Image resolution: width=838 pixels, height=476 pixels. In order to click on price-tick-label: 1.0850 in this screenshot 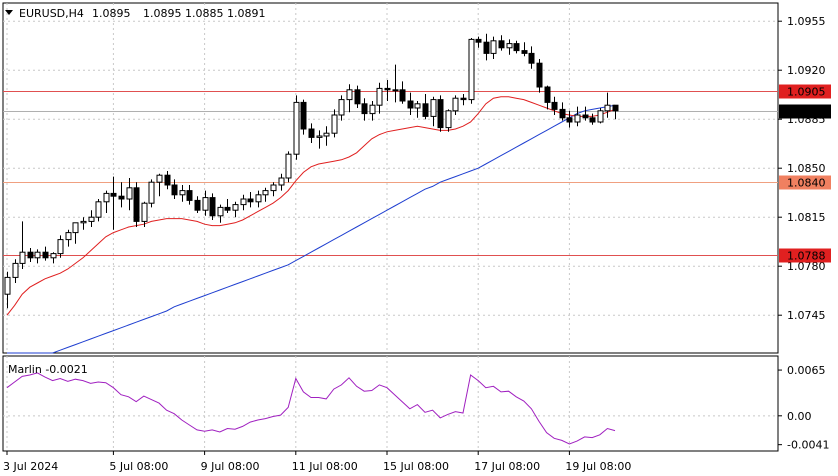, I will do `click(806, 168)`.